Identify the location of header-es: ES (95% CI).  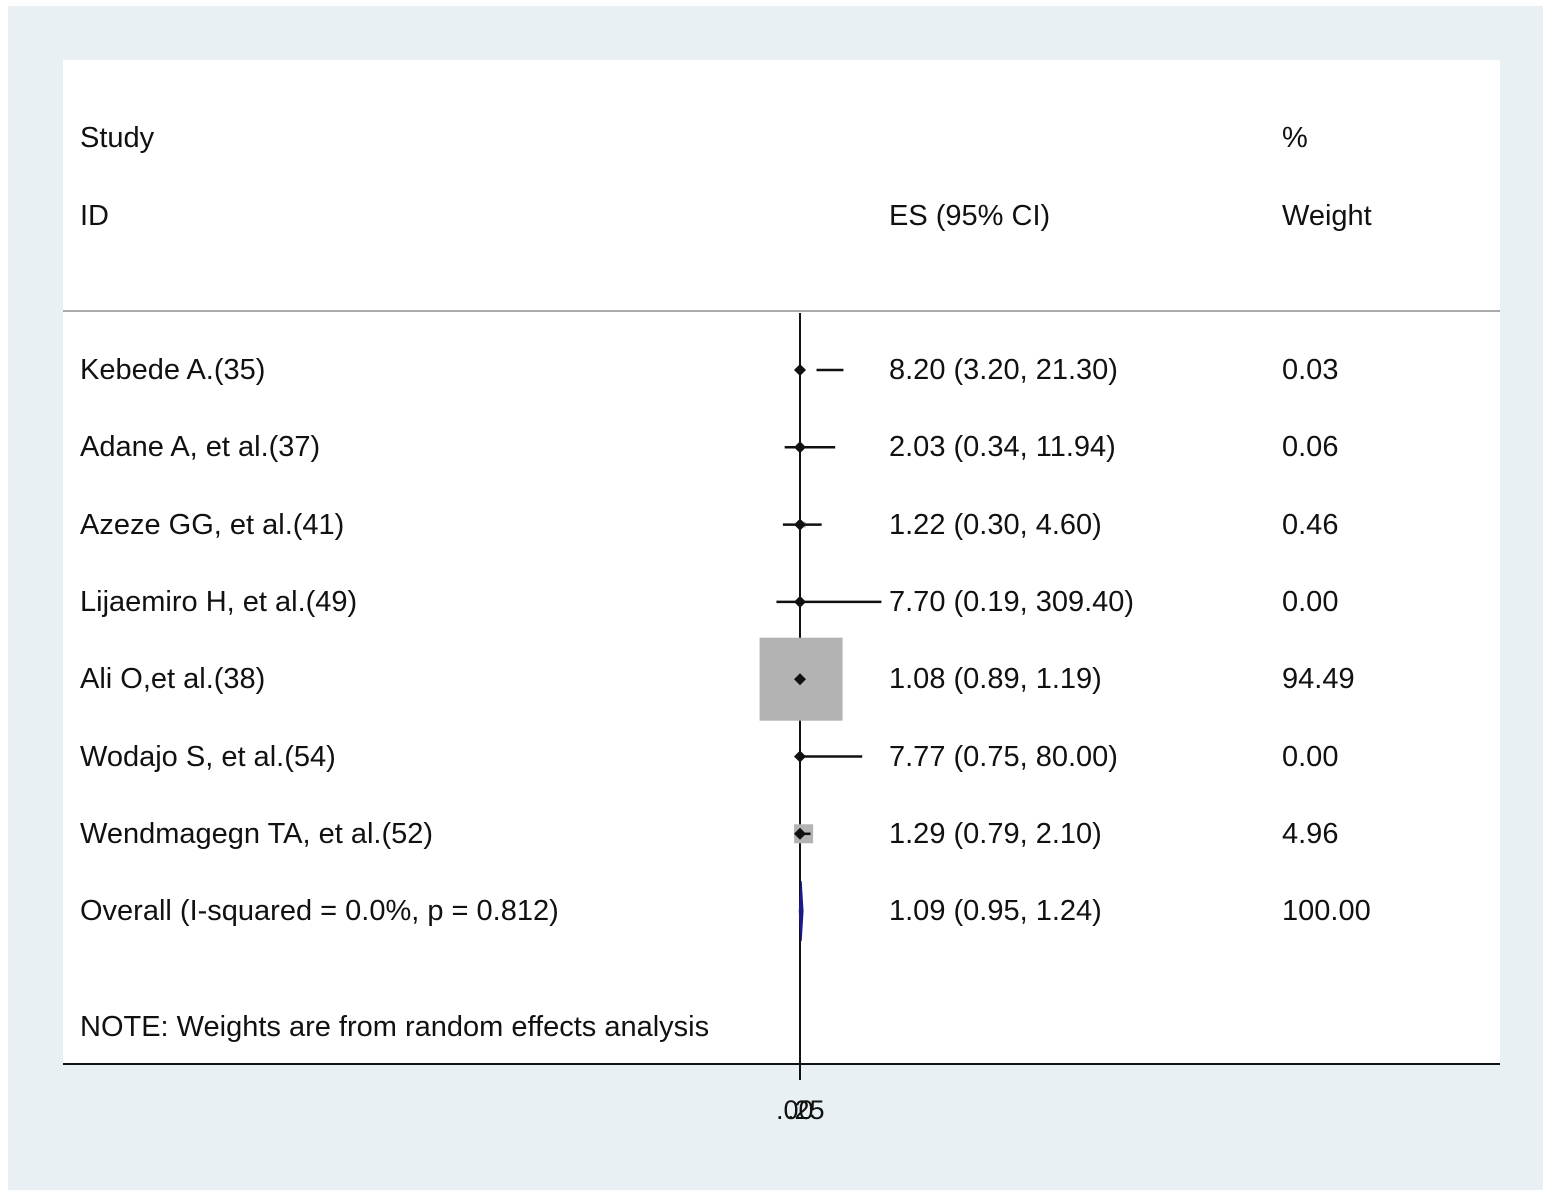
(970, 216).